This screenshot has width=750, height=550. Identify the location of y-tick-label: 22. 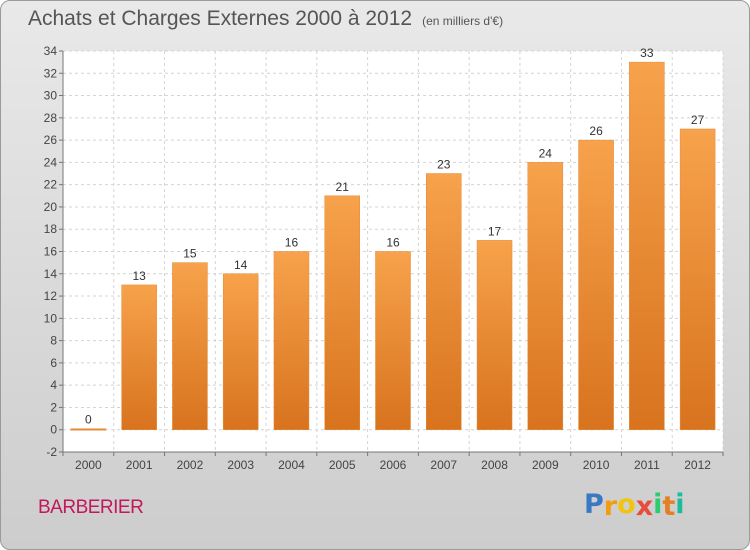
(51, 185).